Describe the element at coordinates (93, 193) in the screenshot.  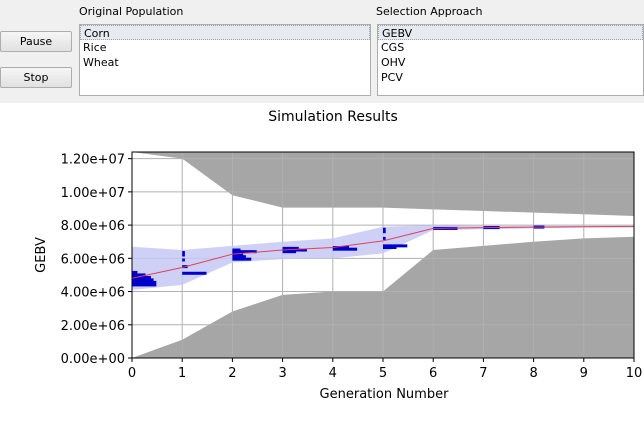
I see `y-tick-label: 1.00e+07` at that location.